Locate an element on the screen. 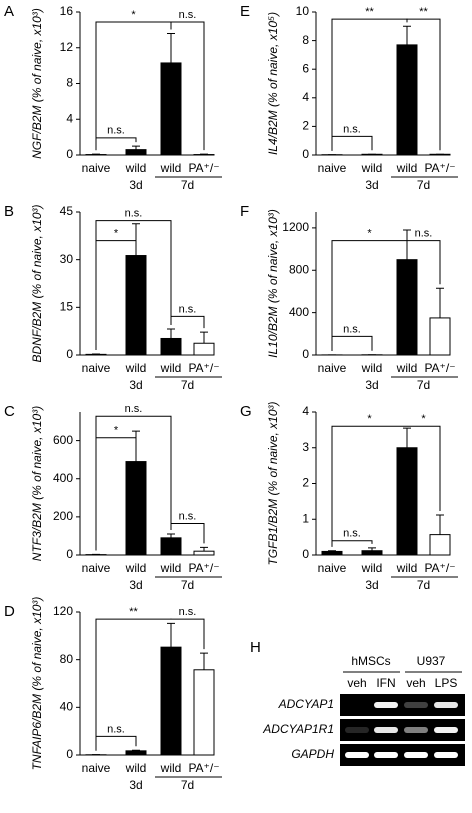  panel-letter: C is located at coordinates (9, 411).